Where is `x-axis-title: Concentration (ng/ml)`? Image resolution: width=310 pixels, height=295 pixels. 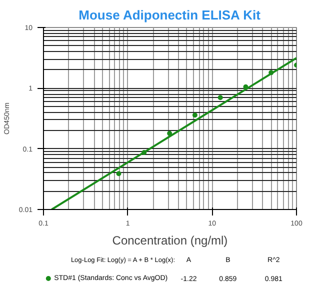
x-axis-title: Concentration (ng/ml) is located at coordinates (170, 241).